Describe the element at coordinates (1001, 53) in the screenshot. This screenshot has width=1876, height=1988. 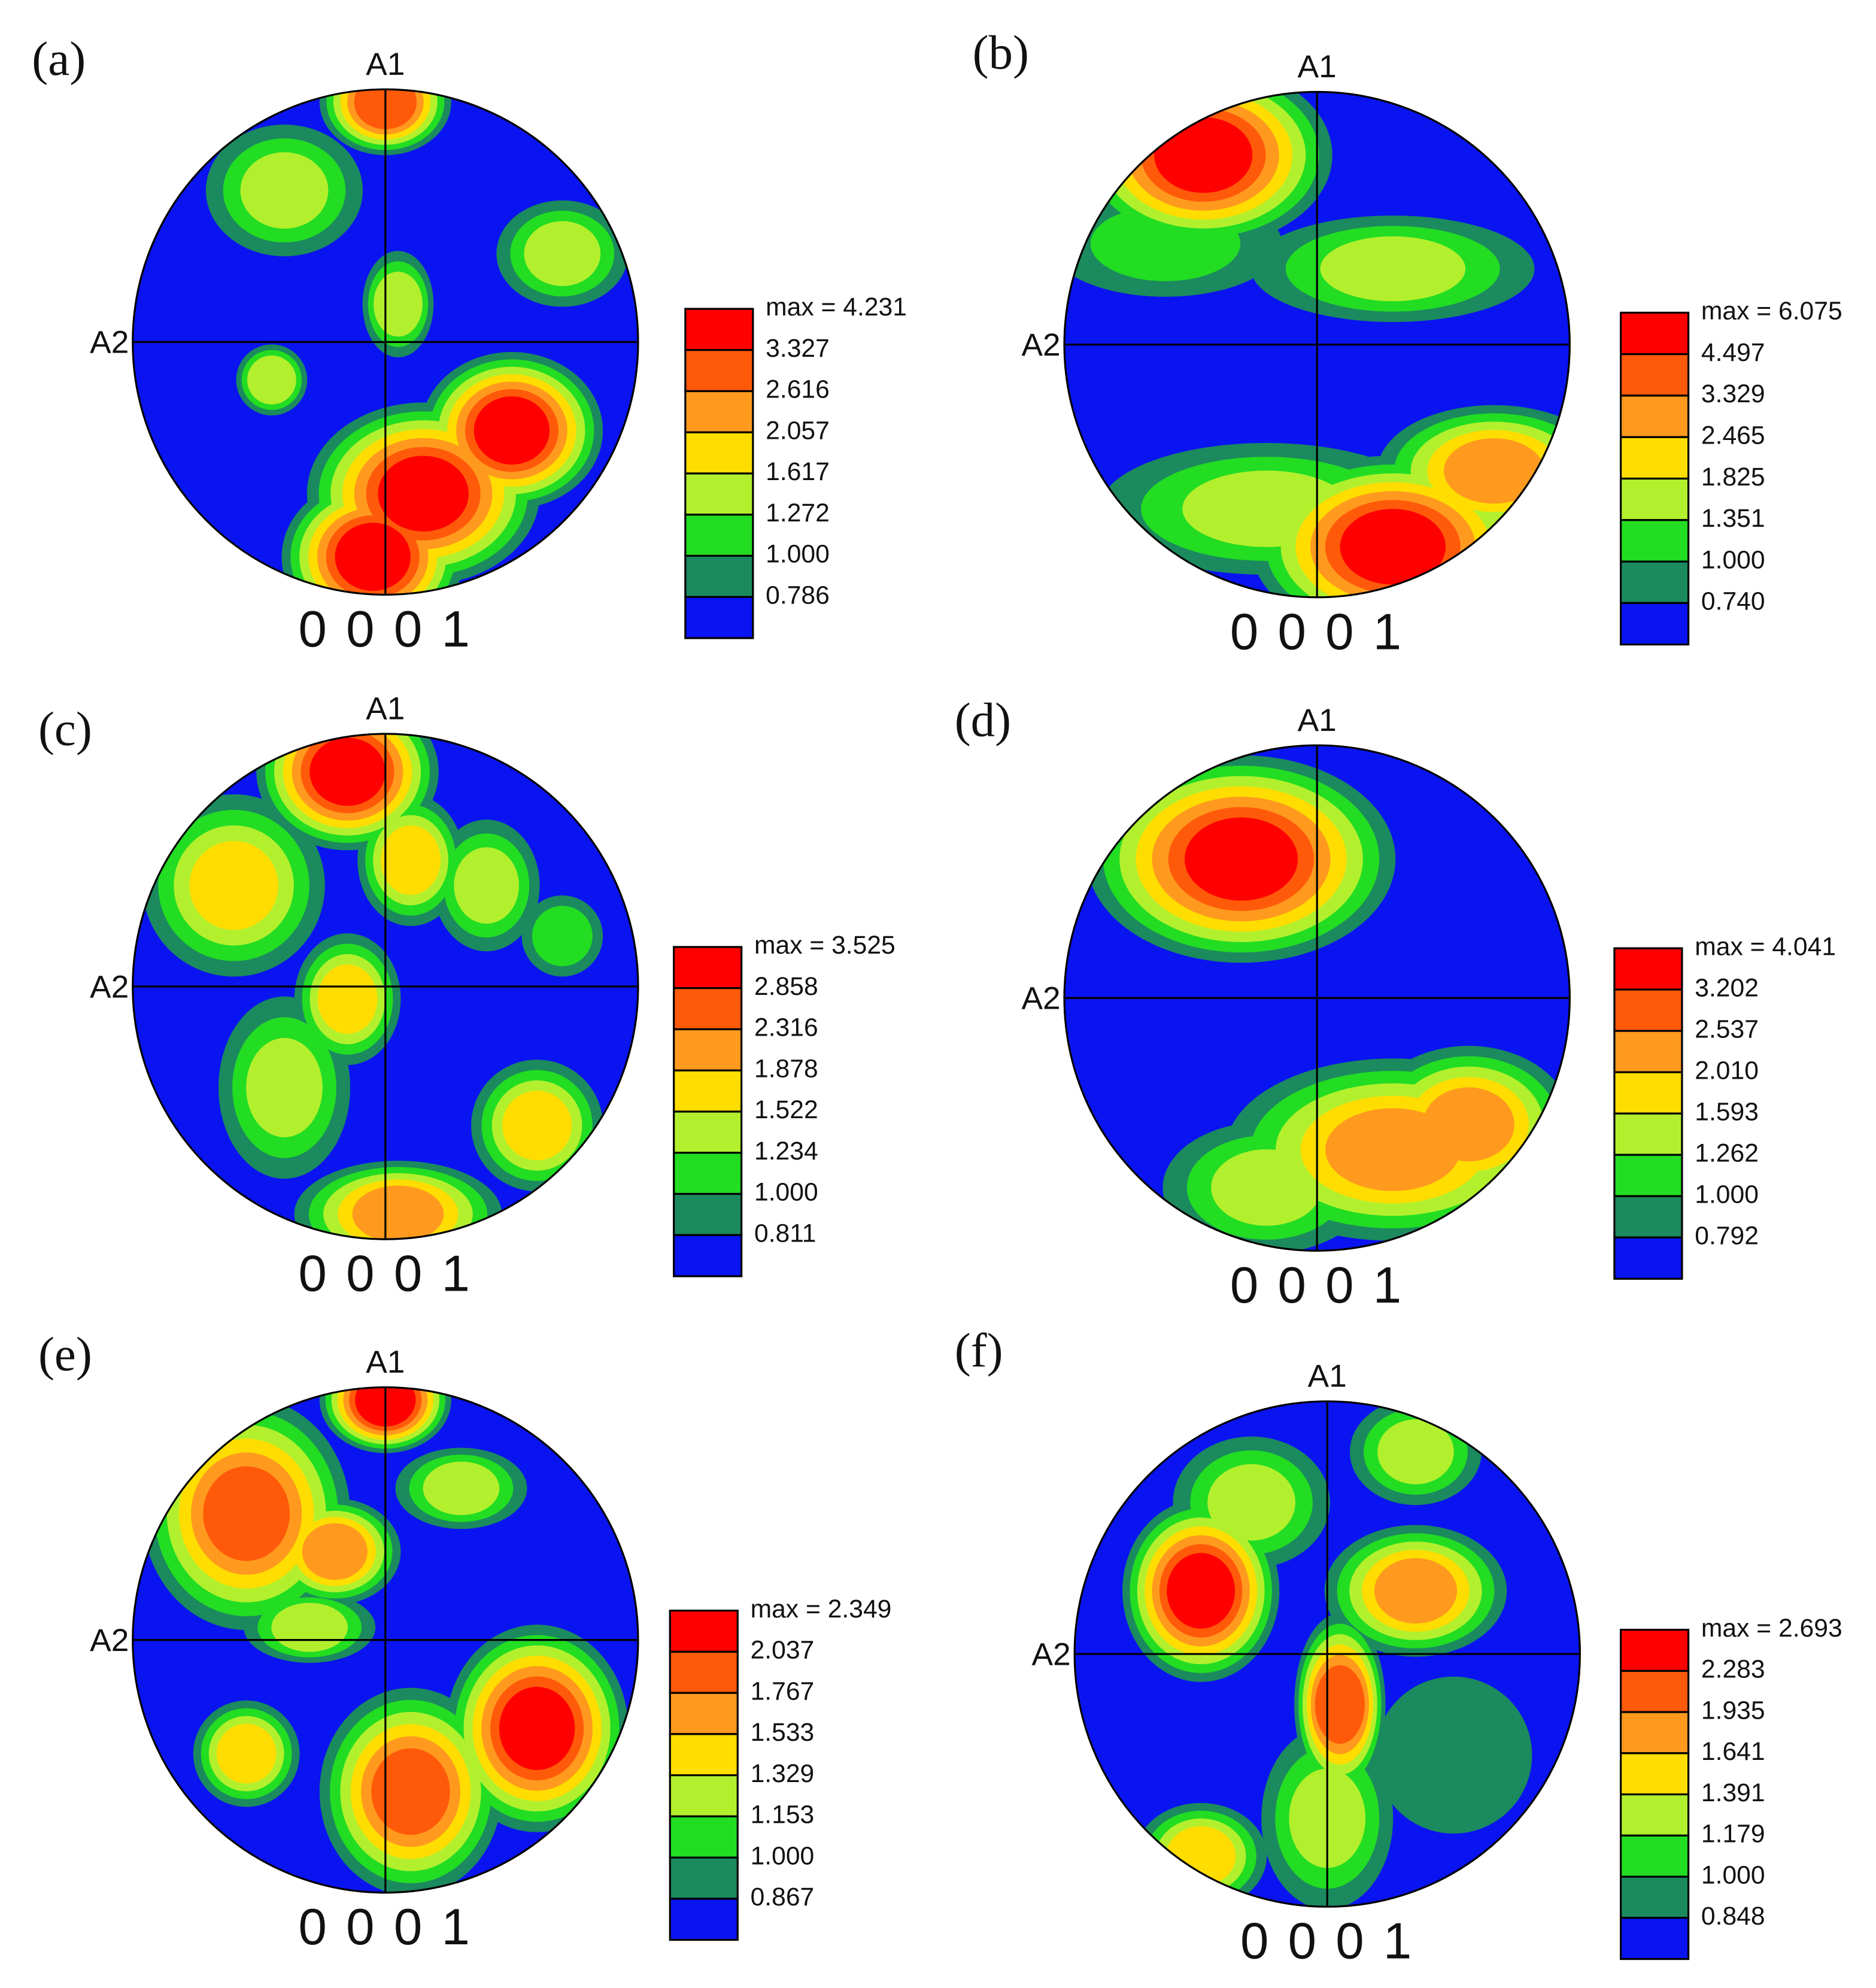
I see `panel-label: (b)` at that location.